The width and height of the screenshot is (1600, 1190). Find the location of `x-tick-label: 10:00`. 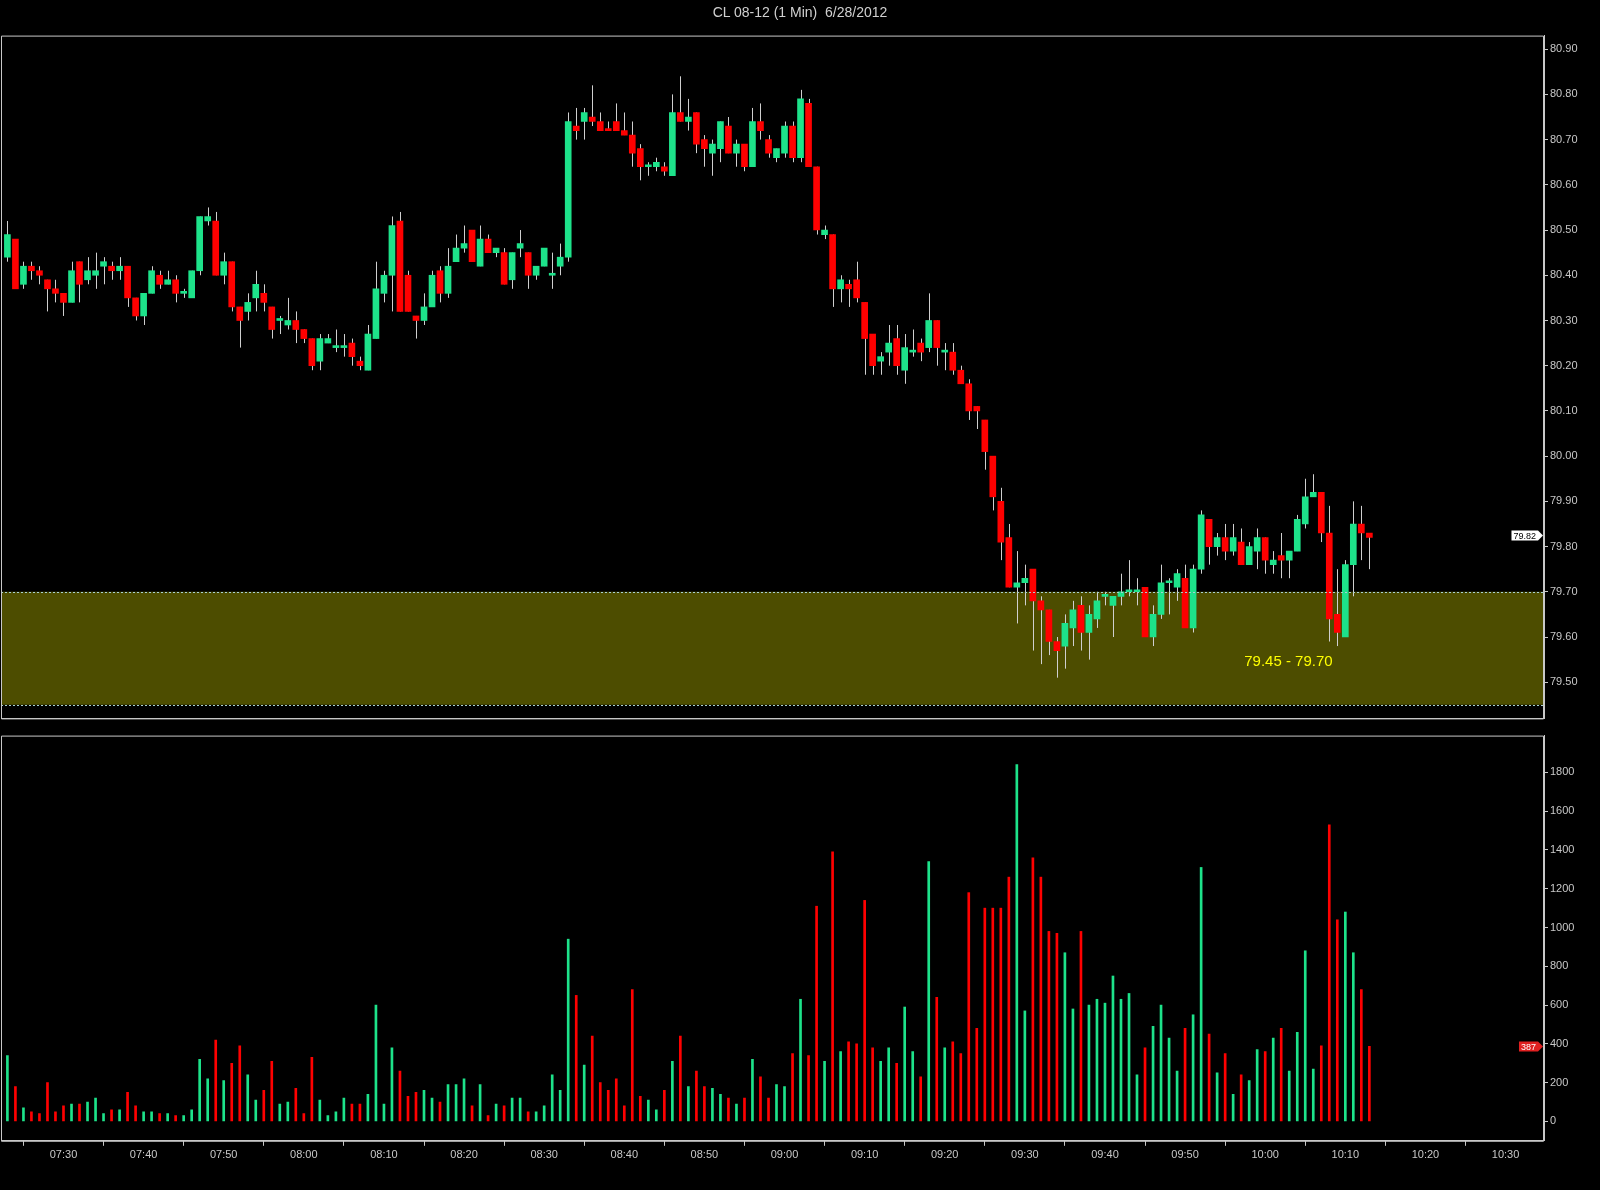

x-tick-label: 10:00 is located at coordinates (1265, 1154).